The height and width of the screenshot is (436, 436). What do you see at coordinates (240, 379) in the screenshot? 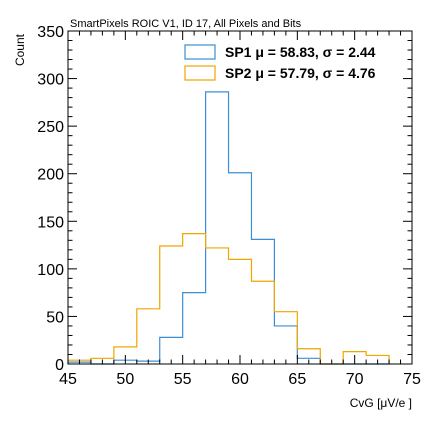
I see `x-tick-label: 60` at bounding box center [240, 379].